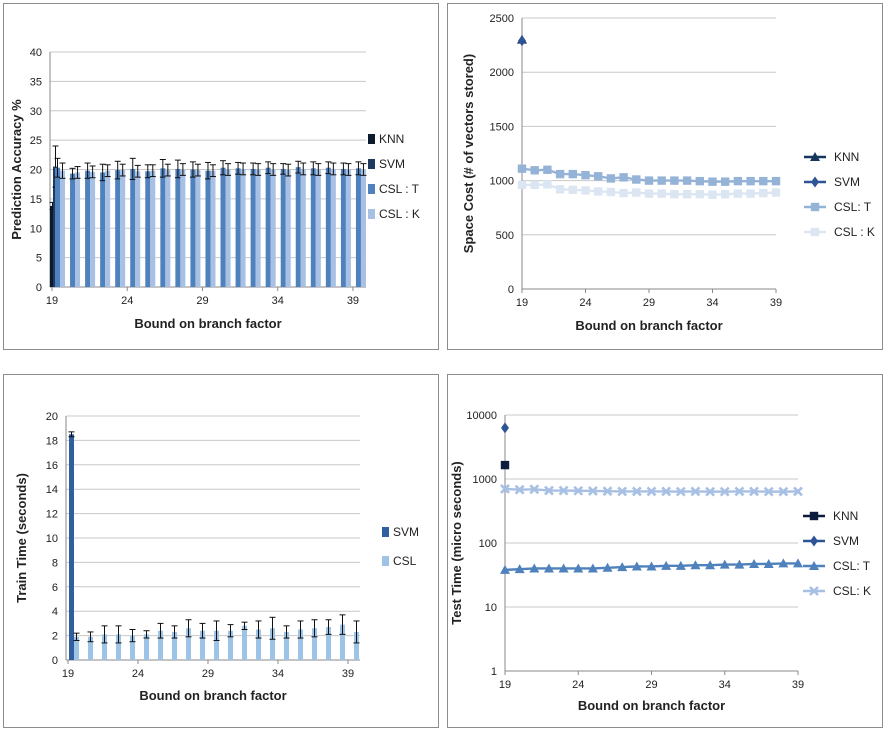  What do you see at coordinates (391, 139) in the screenshot?
I see `legend-label: KNN` at bounding box center [391, 139].